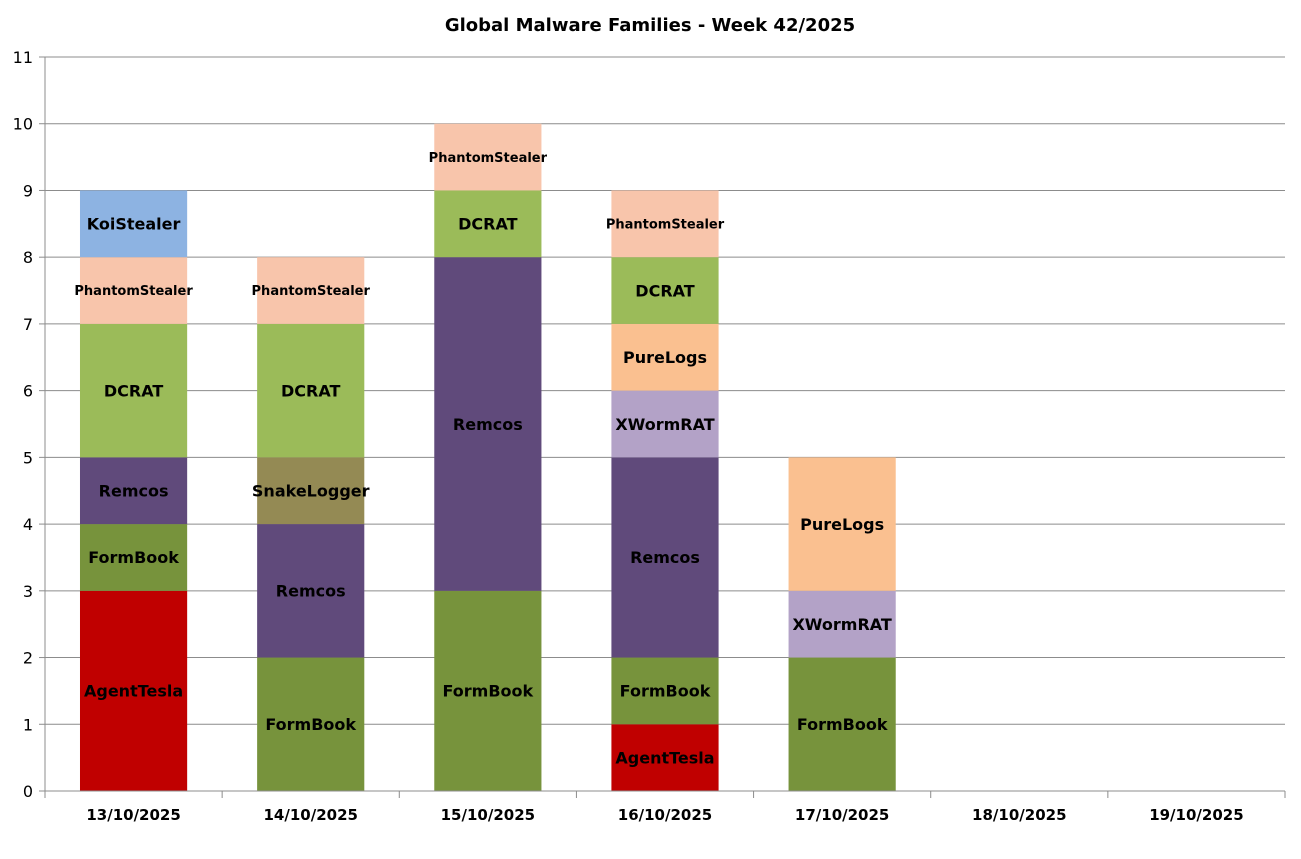 Image resolution: width=1301 pixels, height=859 pixels. Describe the element at coordinates (28, 190) in the screenshot. I see `y-tick-label: 9` at that location.